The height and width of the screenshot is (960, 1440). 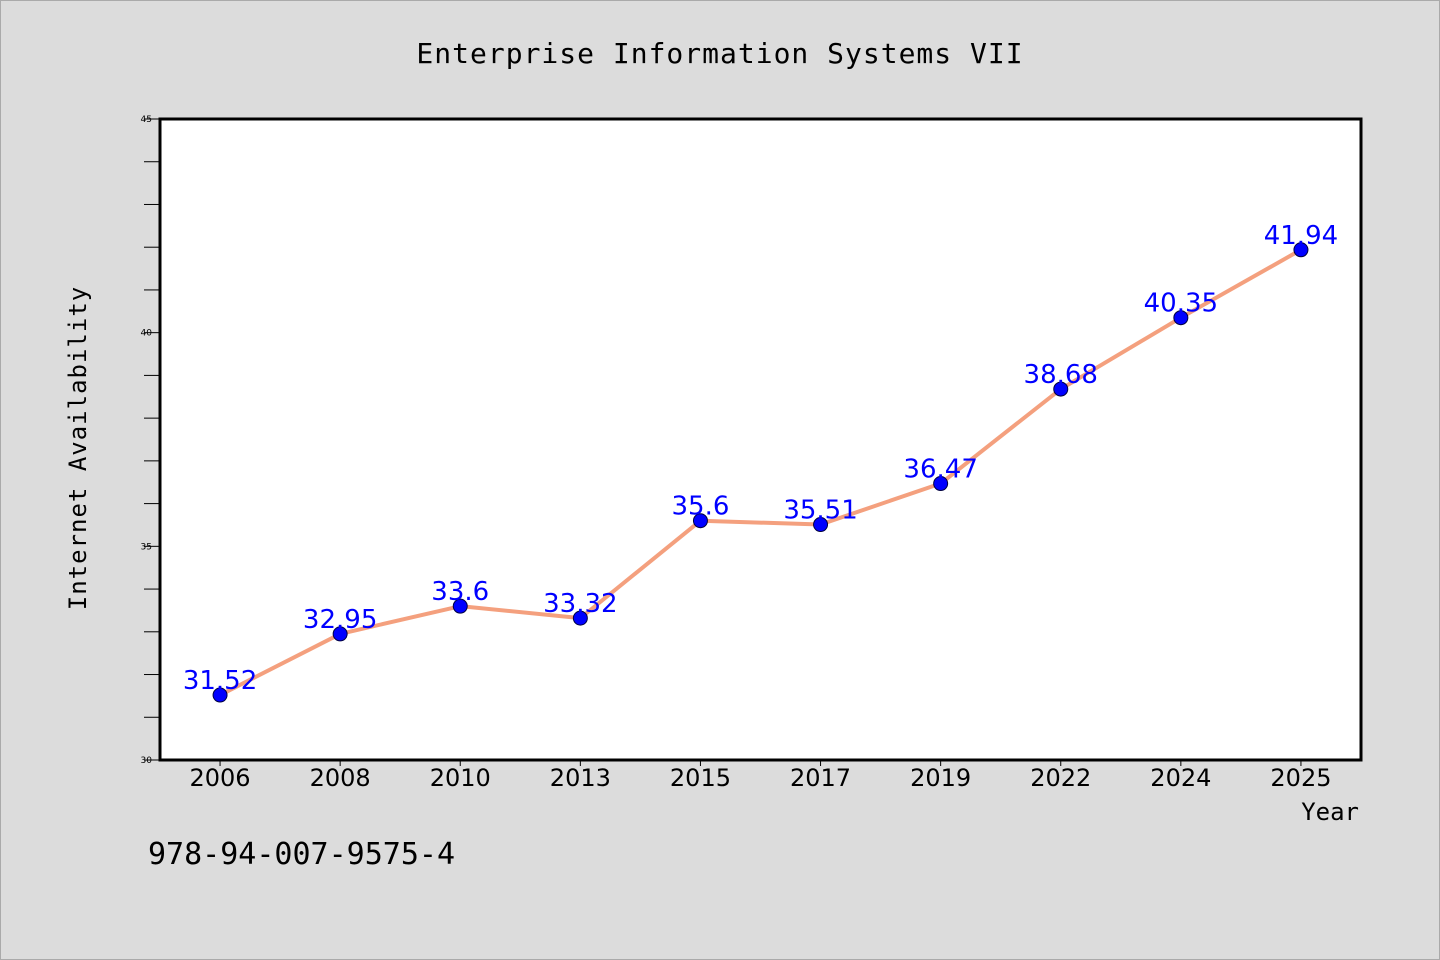 I want to click on x-tick-label: 2006, so click(x=220, y=778).